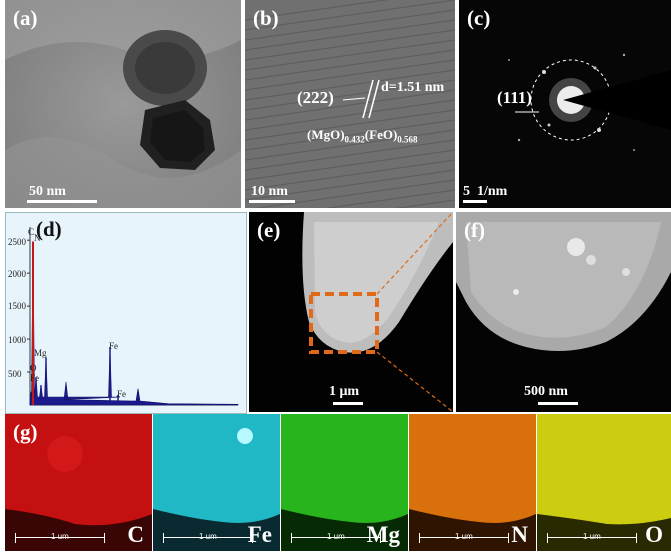 This screenshot has width=671, height=552. What do you see at coordinates (49, 229) in the screenshot?
I see `panel-d-label: (d)` at bounding box center [49, 229].